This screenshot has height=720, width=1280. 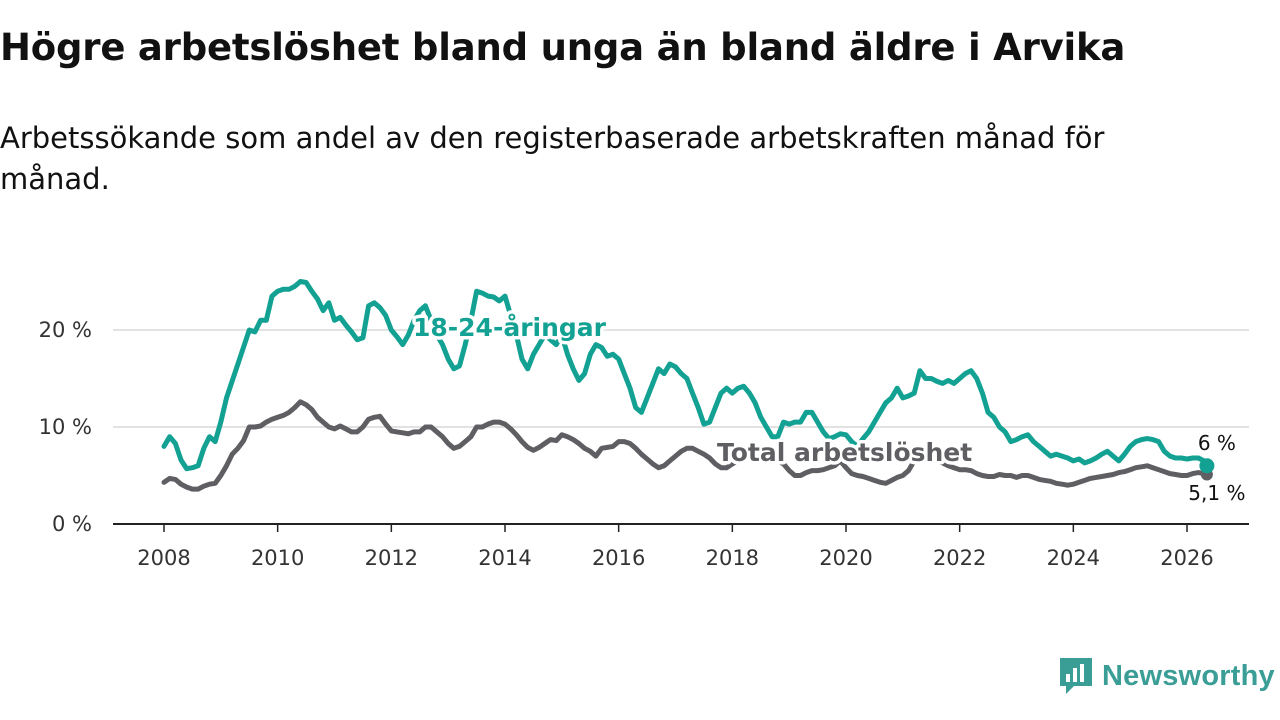 I want to click on brand-name: Newsworthy, so click(x=1188, y=675).